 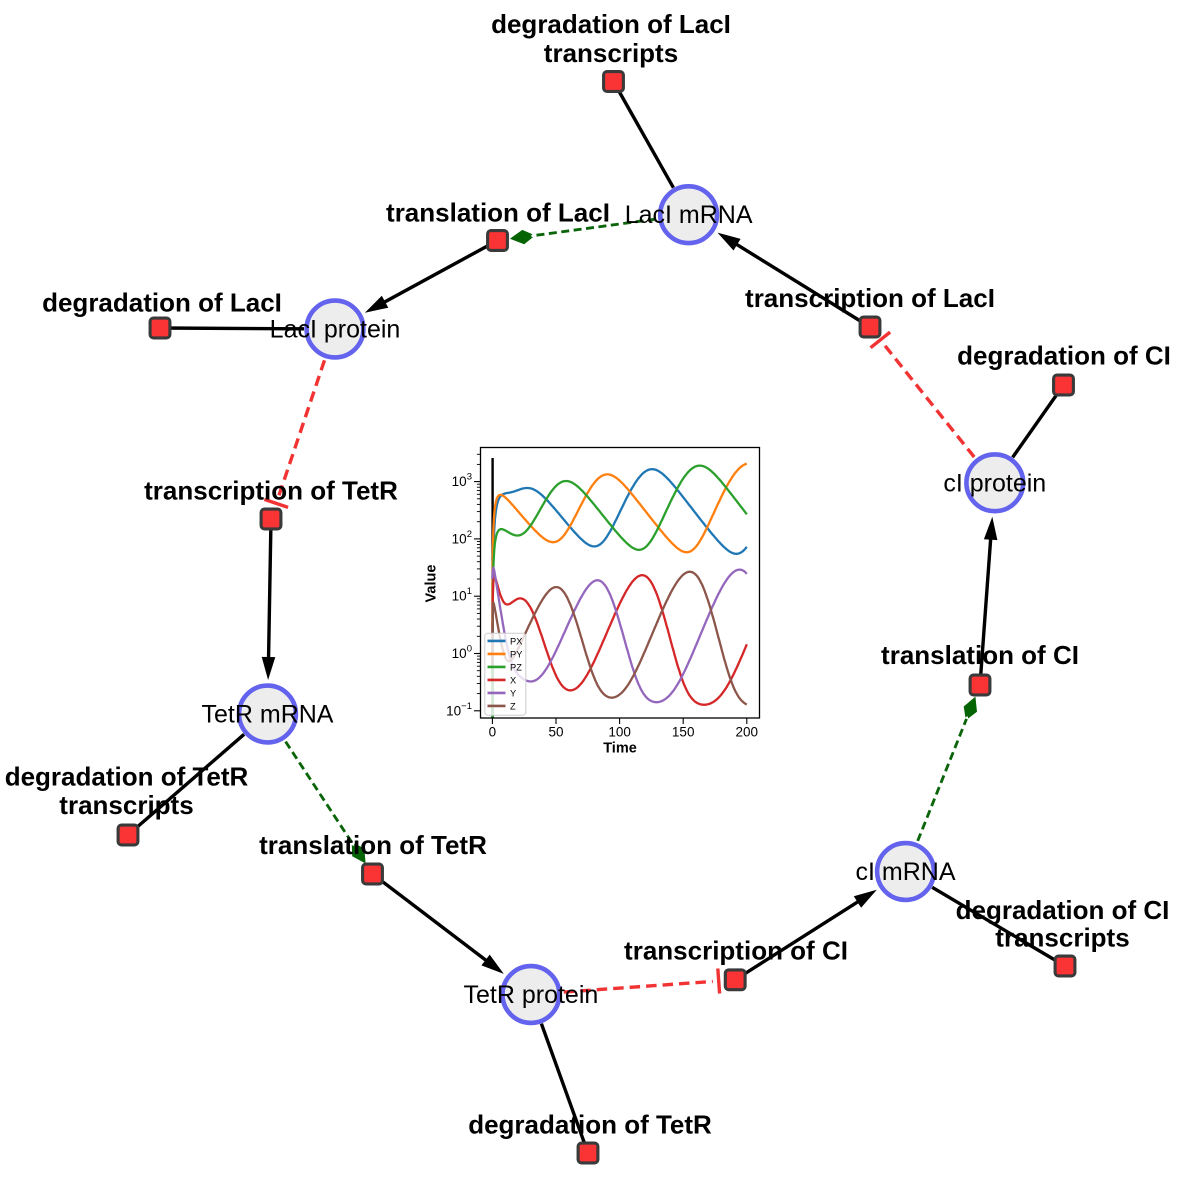 I want to click on svg-text: 50, so click(x=555, y=732).